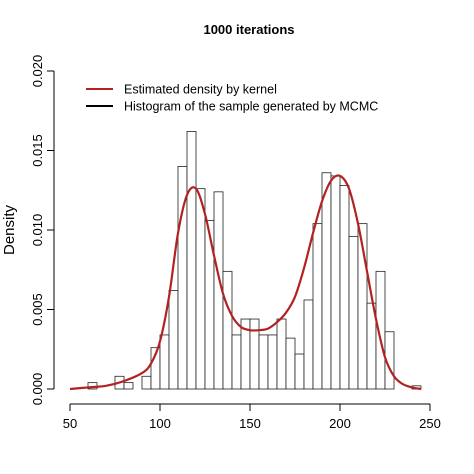 This screenshot has width=474, height=474. What do you see at coordinates (37, 230) in the screenshot?
I see `y-tick-label-2: 0.010` at bounding box center [37, 230].